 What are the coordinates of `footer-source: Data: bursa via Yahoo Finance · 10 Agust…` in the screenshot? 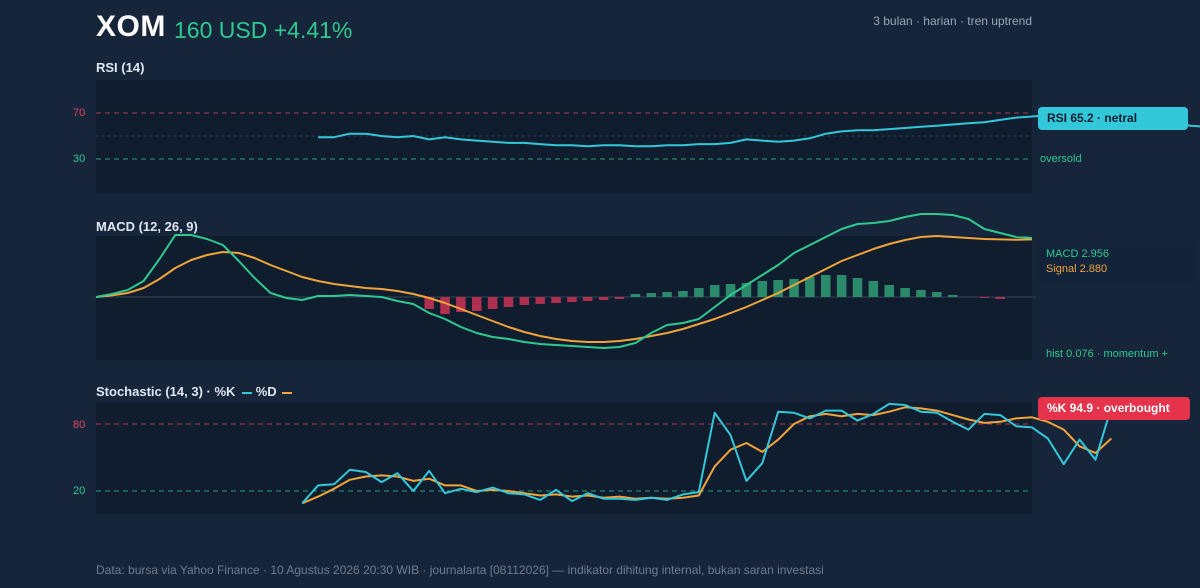 It's located at (460, 570).